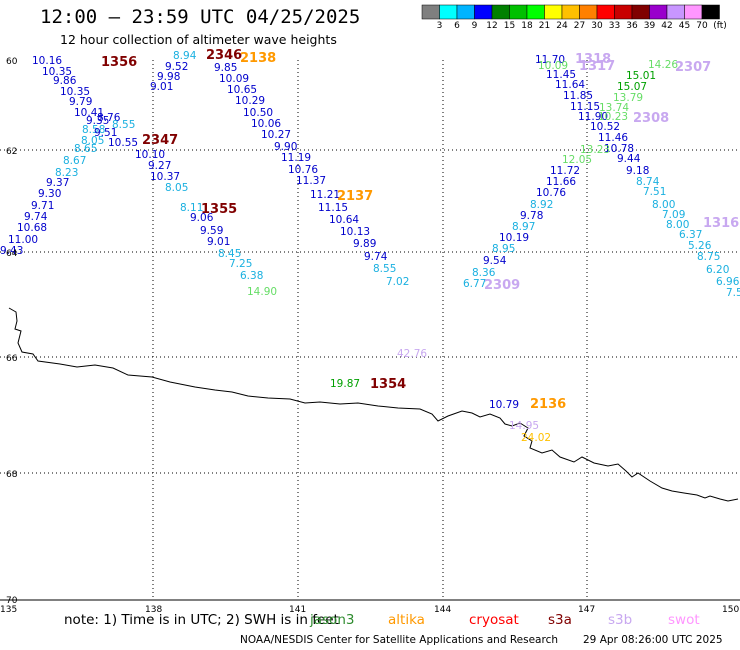 Image resolution: width=740 pixels, height=650 pixels. Describe the element at coordinates (262, 292) in the screenshot. I see `swh-value-label: 14.90` at that location.